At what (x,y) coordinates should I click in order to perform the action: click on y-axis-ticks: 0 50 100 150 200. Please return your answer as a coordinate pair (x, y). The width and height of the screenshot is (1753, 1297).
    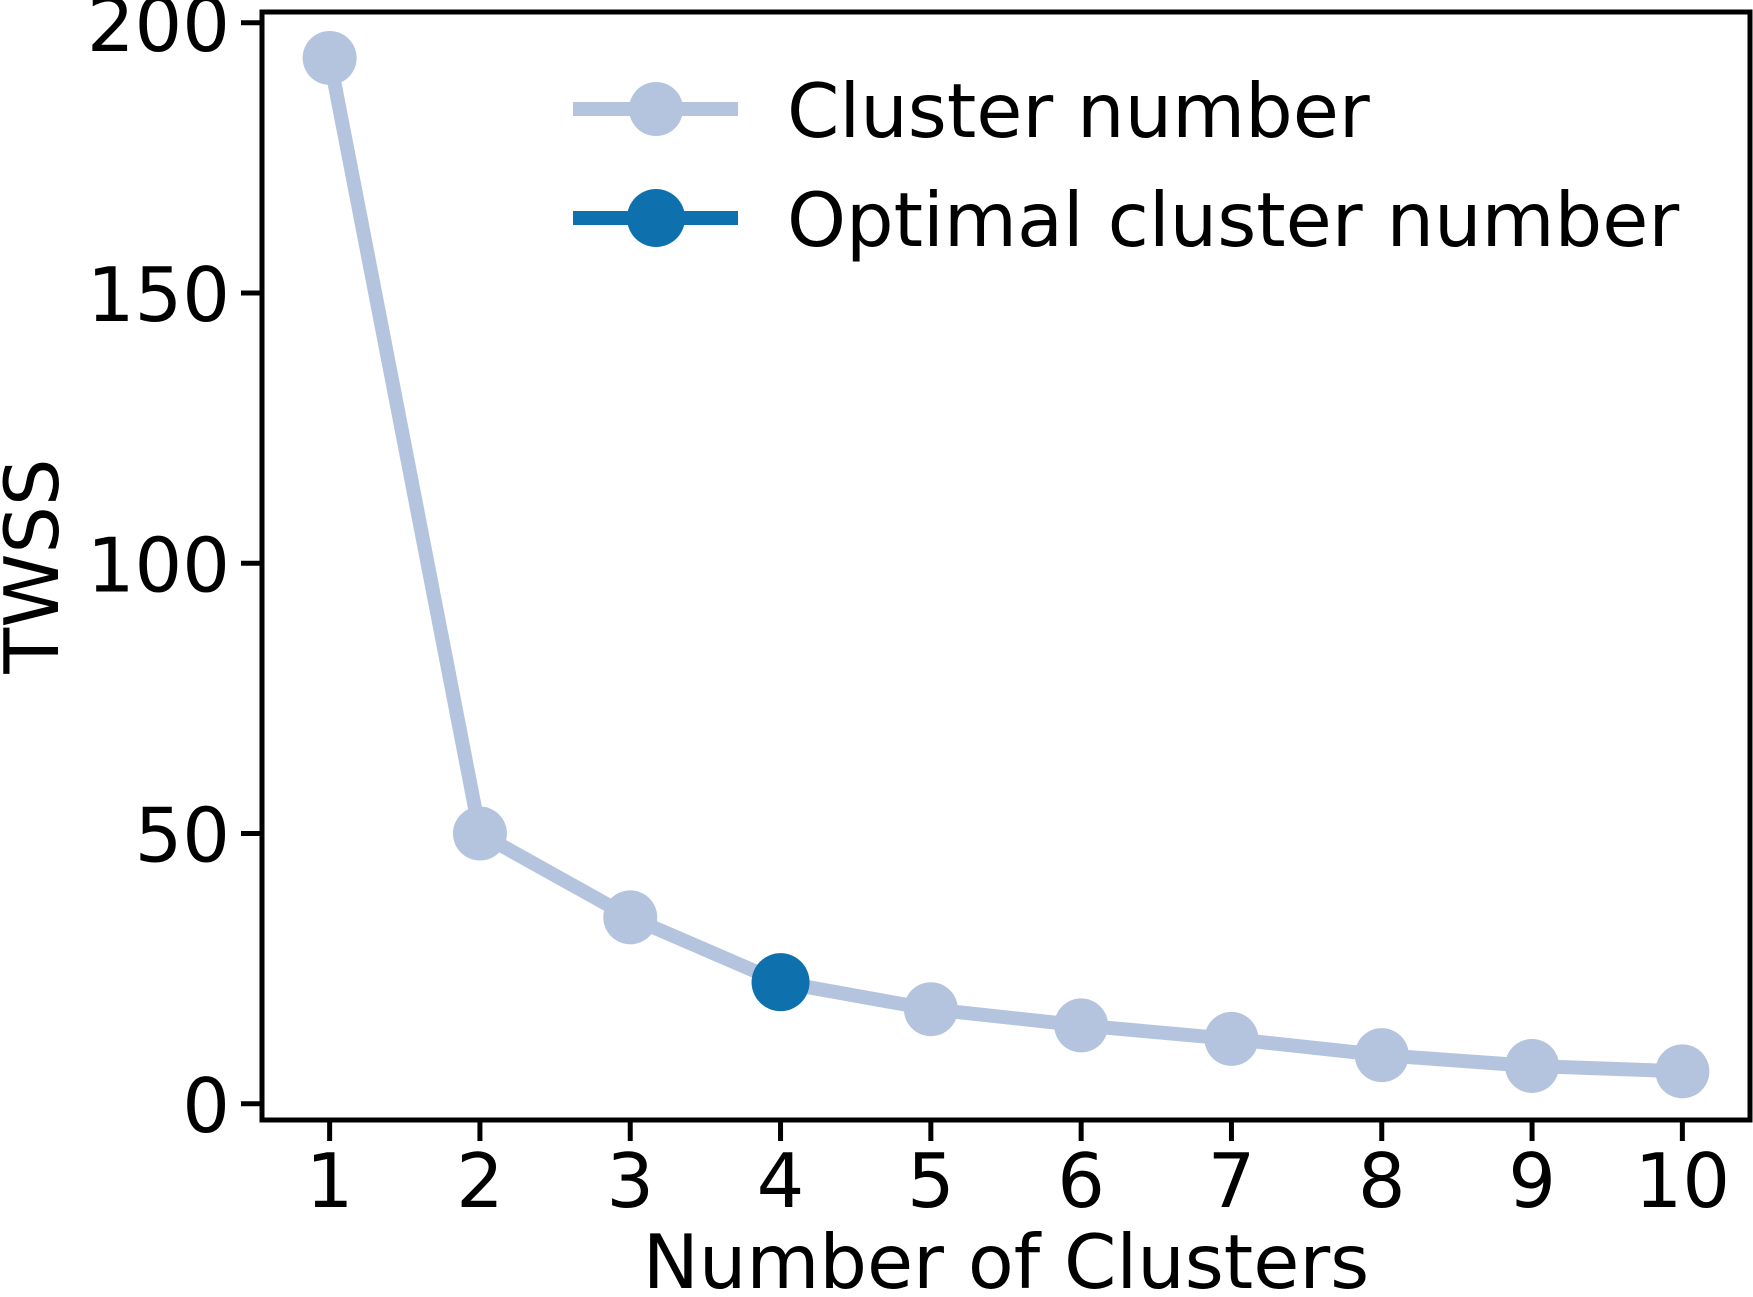
    Looking at the image, I should click on (174, 575).